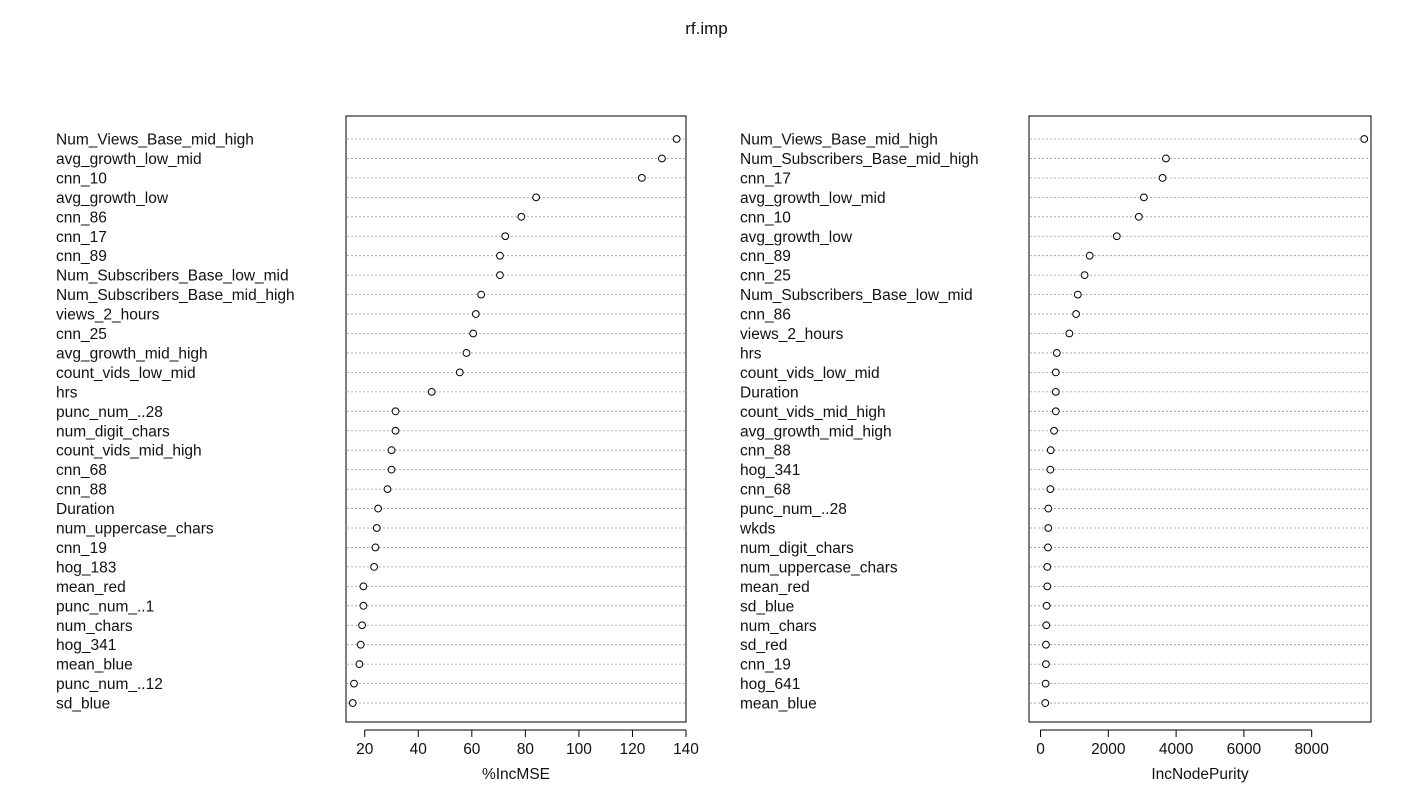  Describe the element at coordinates (175, 295) in the screenshot. I see `incmse-row-label: Num_Subscribers_Base_mid_high` at that location.